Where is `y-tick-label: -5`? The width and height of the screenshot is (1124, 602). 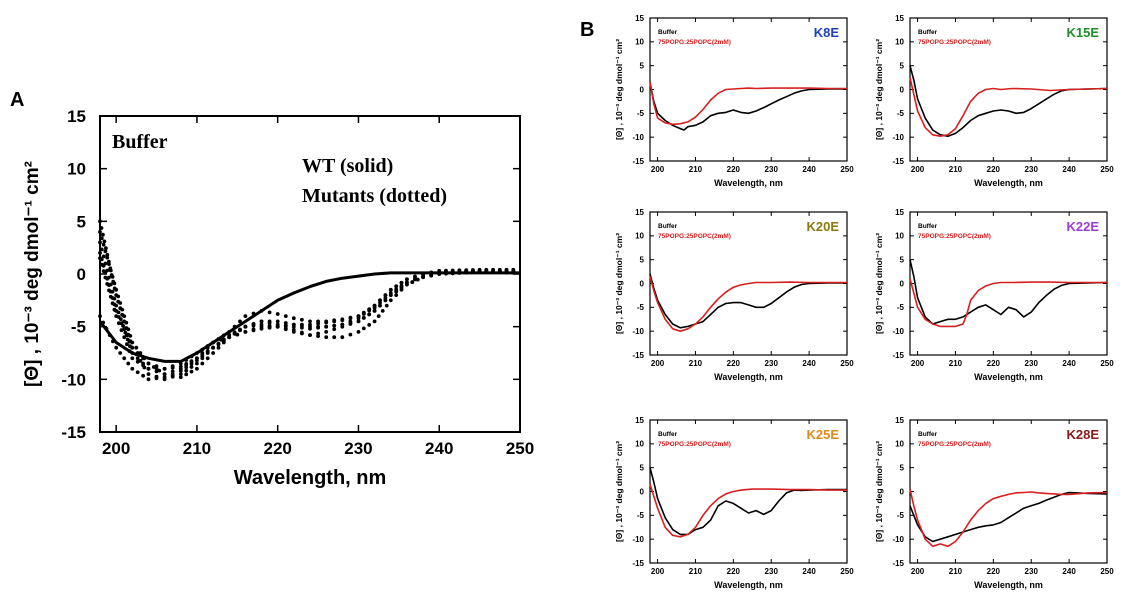 y-tick-label: -5 is located at coordinates (901, 515).